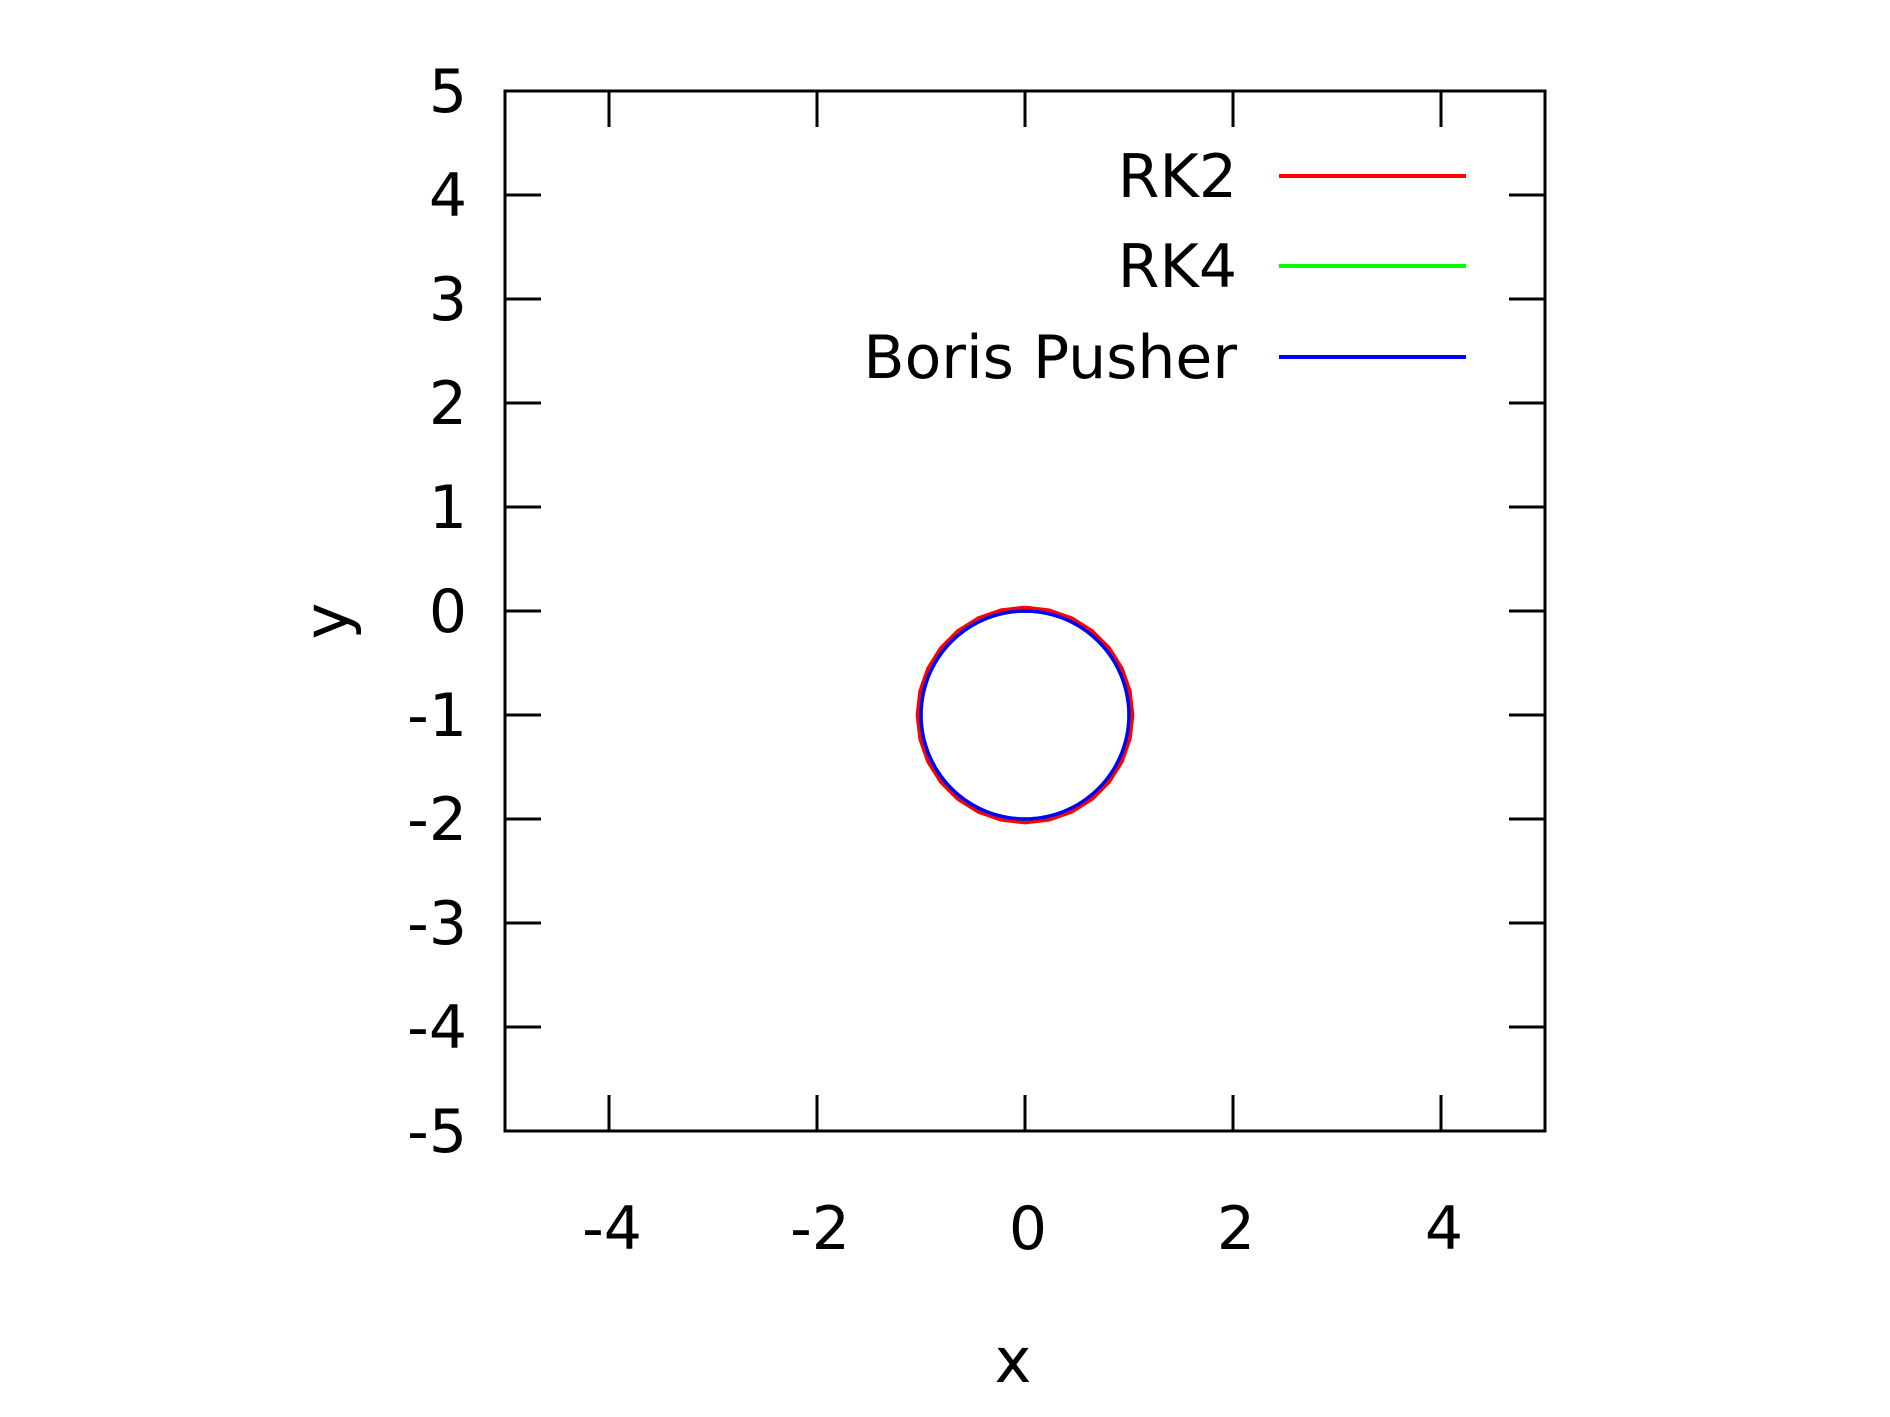 This screenshot has width=1890, height=1417. Describe the element at coordinates (1444, 1229) in the screenshot. I see `x-tick-label: 4` at that location.